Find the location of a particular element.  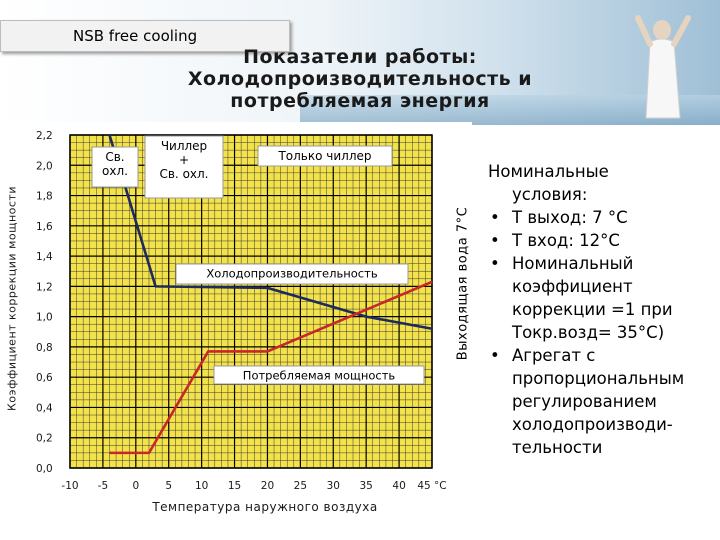

title-line-2: Холодопроизводительность и is located at coordinates (360, 79).